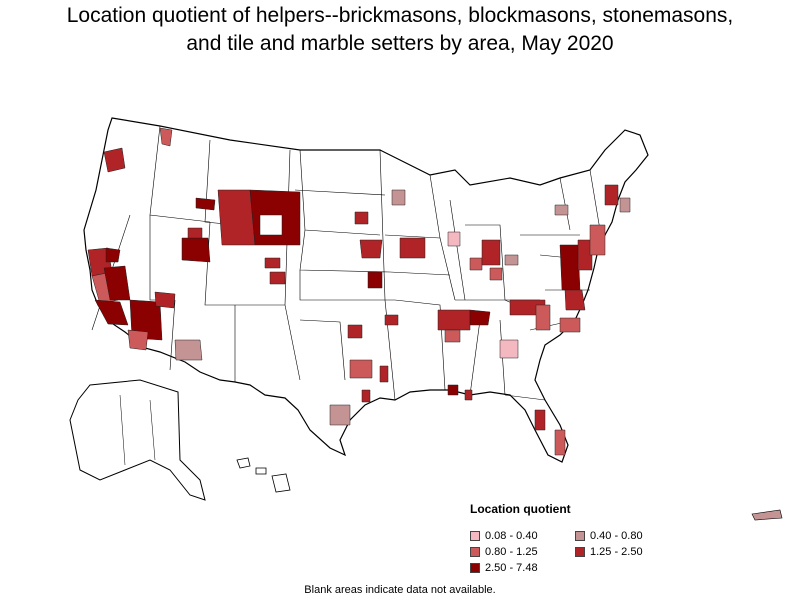 This screenshot has height=605, width=800. What do you see at coordinates (616, 536) in the screenshot?
I see `legend-label-2: 0.40 - 0.80` at bounding box center [616, 536].